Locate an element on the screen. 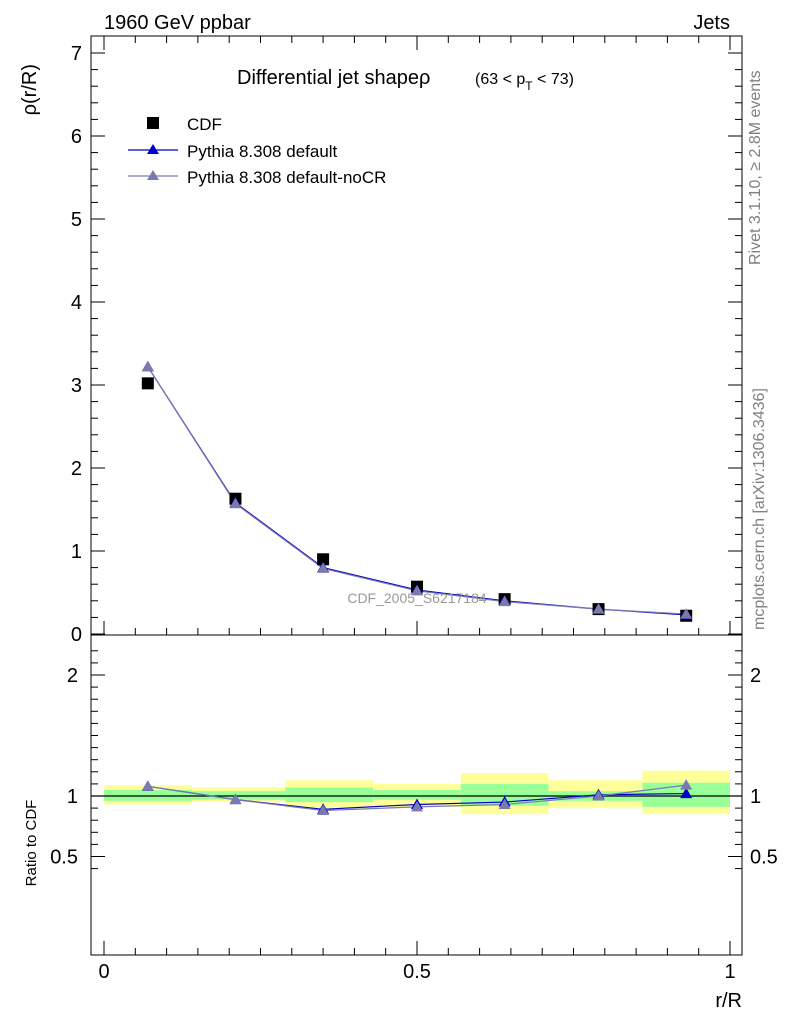  mcplots-label: mcplots.cern.ch [arXiv:1306.3436] is located at coordinates (759, 509).